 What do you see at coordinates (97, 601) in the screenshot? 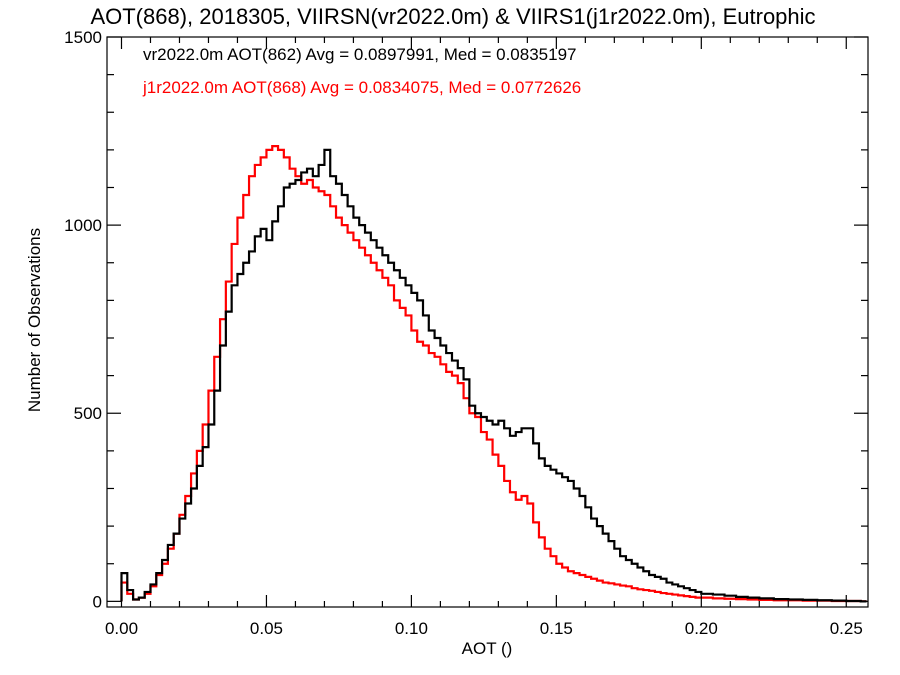
I see `y-tick-label: 0` at bounding box center [97, 601].